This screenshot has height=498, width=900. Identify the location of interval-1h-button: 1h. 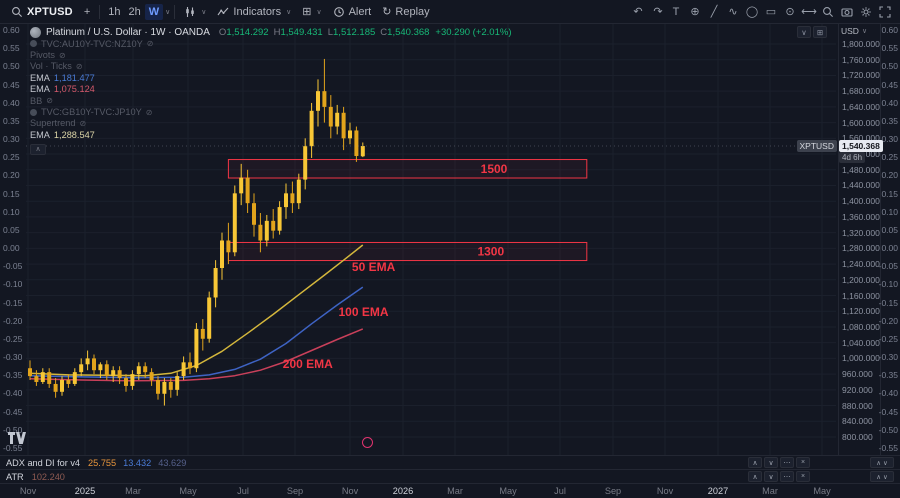
(114, 11).